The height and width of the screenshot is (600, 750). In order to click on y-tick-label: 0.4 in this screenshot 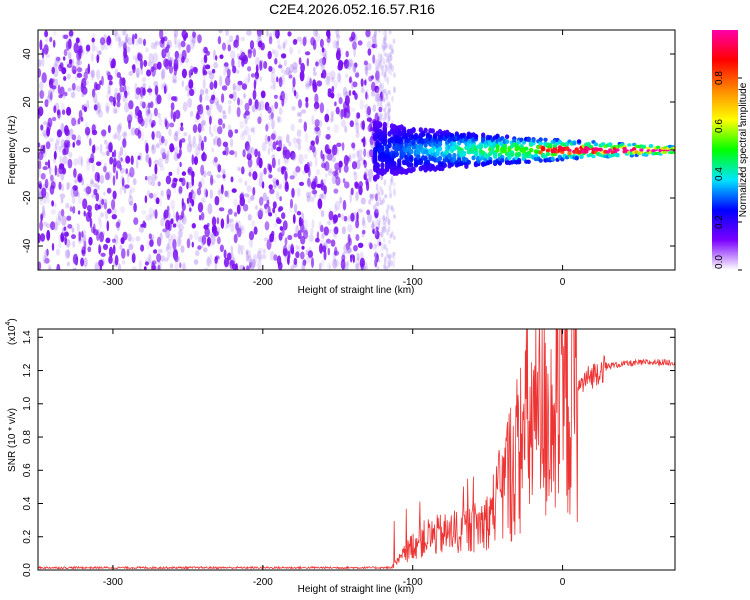, I will do `click(27, 503)`.